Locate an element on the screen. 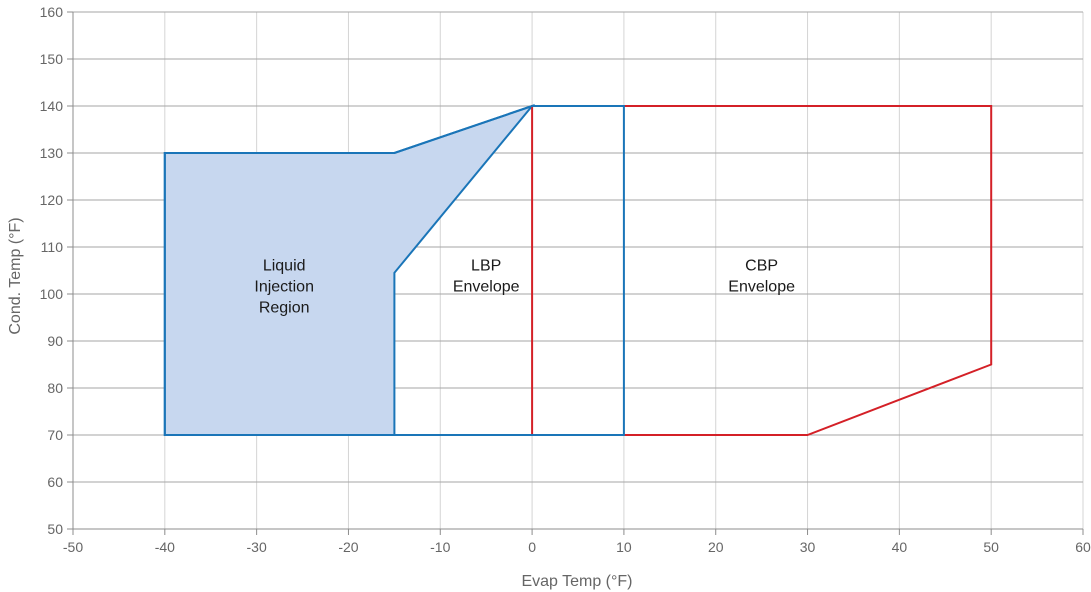 This screenshot has height=592, width=1091. y-tick-label: 110 is located at coordinates (52, 247).